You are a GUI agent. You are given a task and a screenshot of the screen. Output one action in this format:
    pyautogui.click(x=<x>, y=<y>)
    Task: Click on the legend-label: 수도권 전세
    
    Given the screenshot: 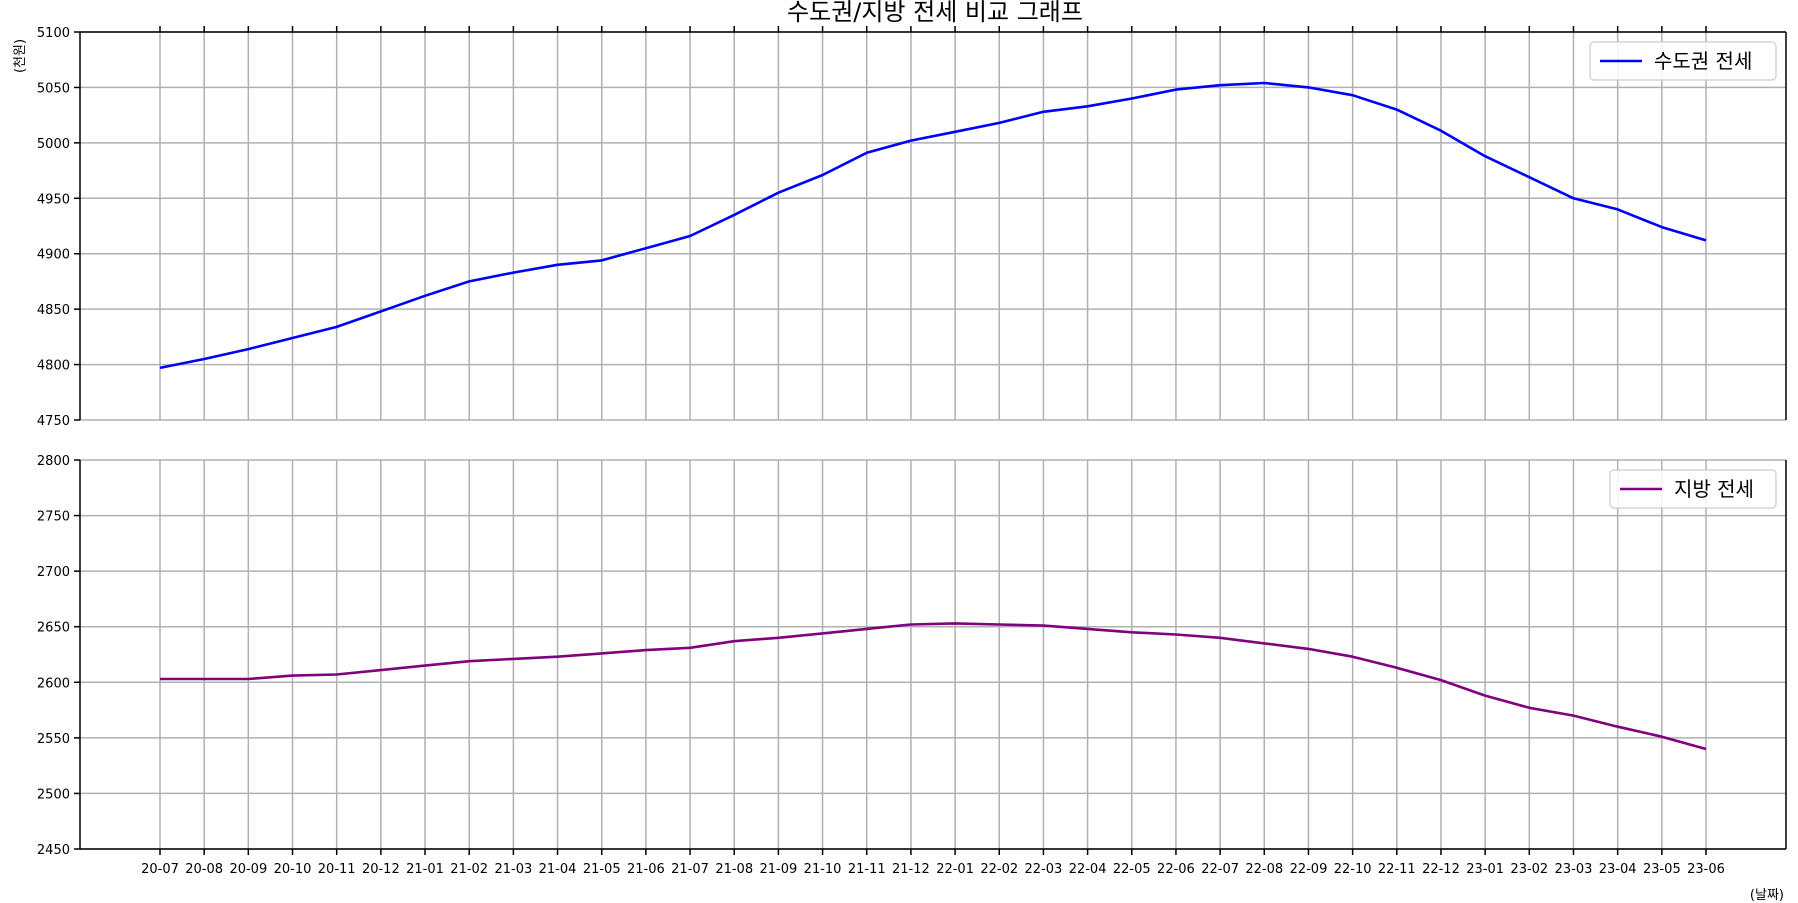 What is the action you would take?
    pyautogui.click(x=1703, y=61)
    